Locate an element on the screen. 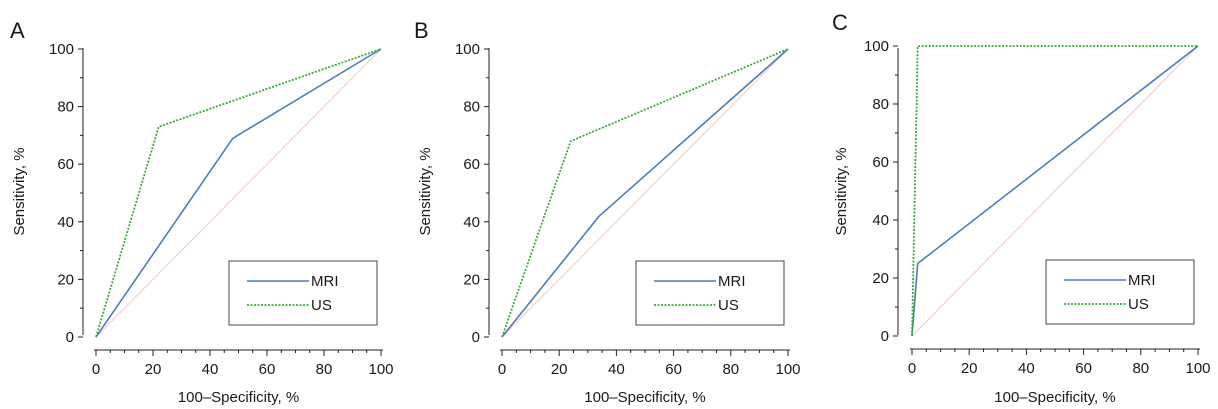 The width and height of the screenshot is (1218, 409). panel-label: C is located at coordinates (840, 22).